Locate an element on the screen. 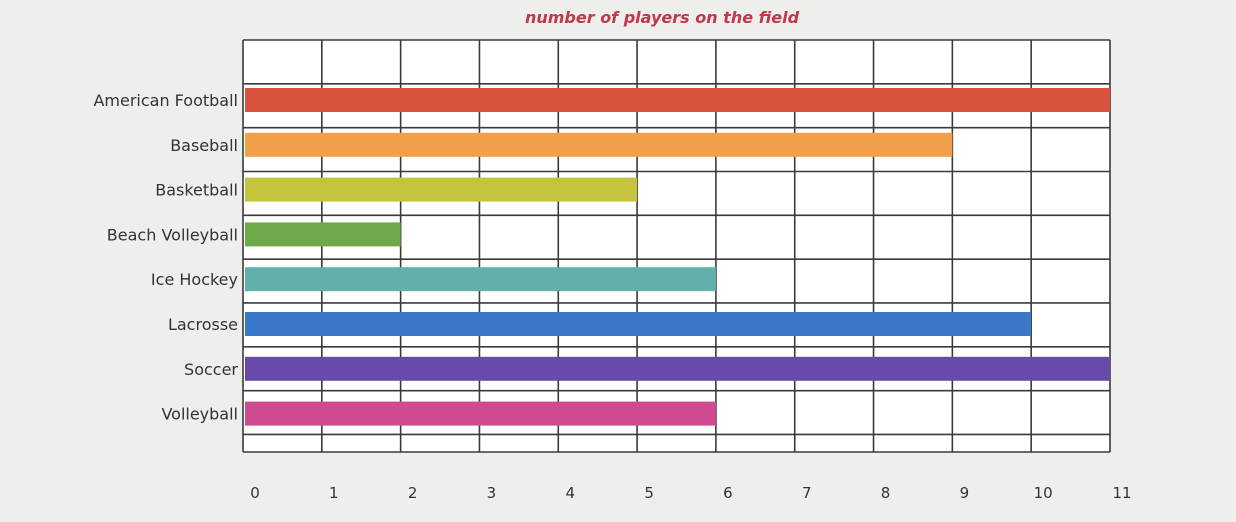 The width and height of the screenshot is (1236, 522). x-tick-label: 6 is located at coordinates (728, 493).